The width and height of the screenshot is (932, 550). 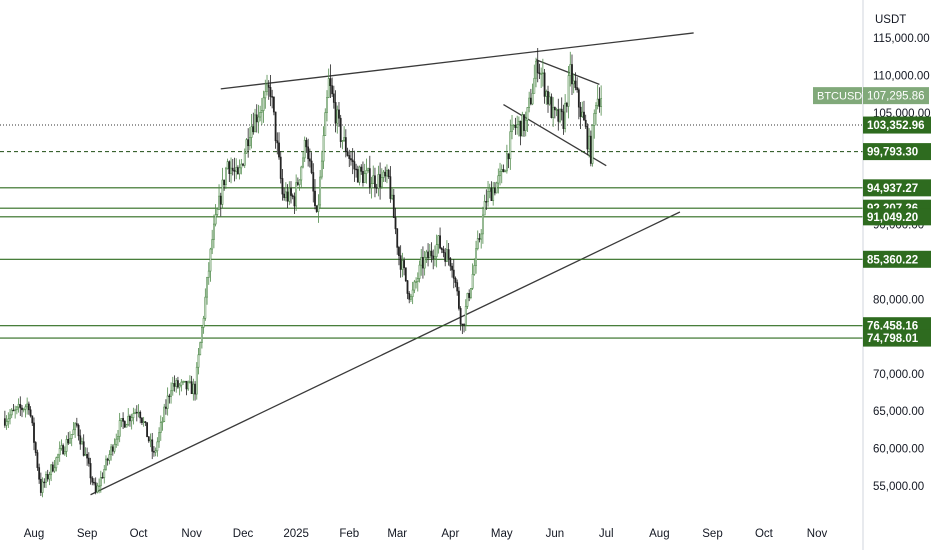 What do you see at coordinates (457, 61) in the screenshot?
I see `trendline-upper-resistance` at bounding box center [457, 61].